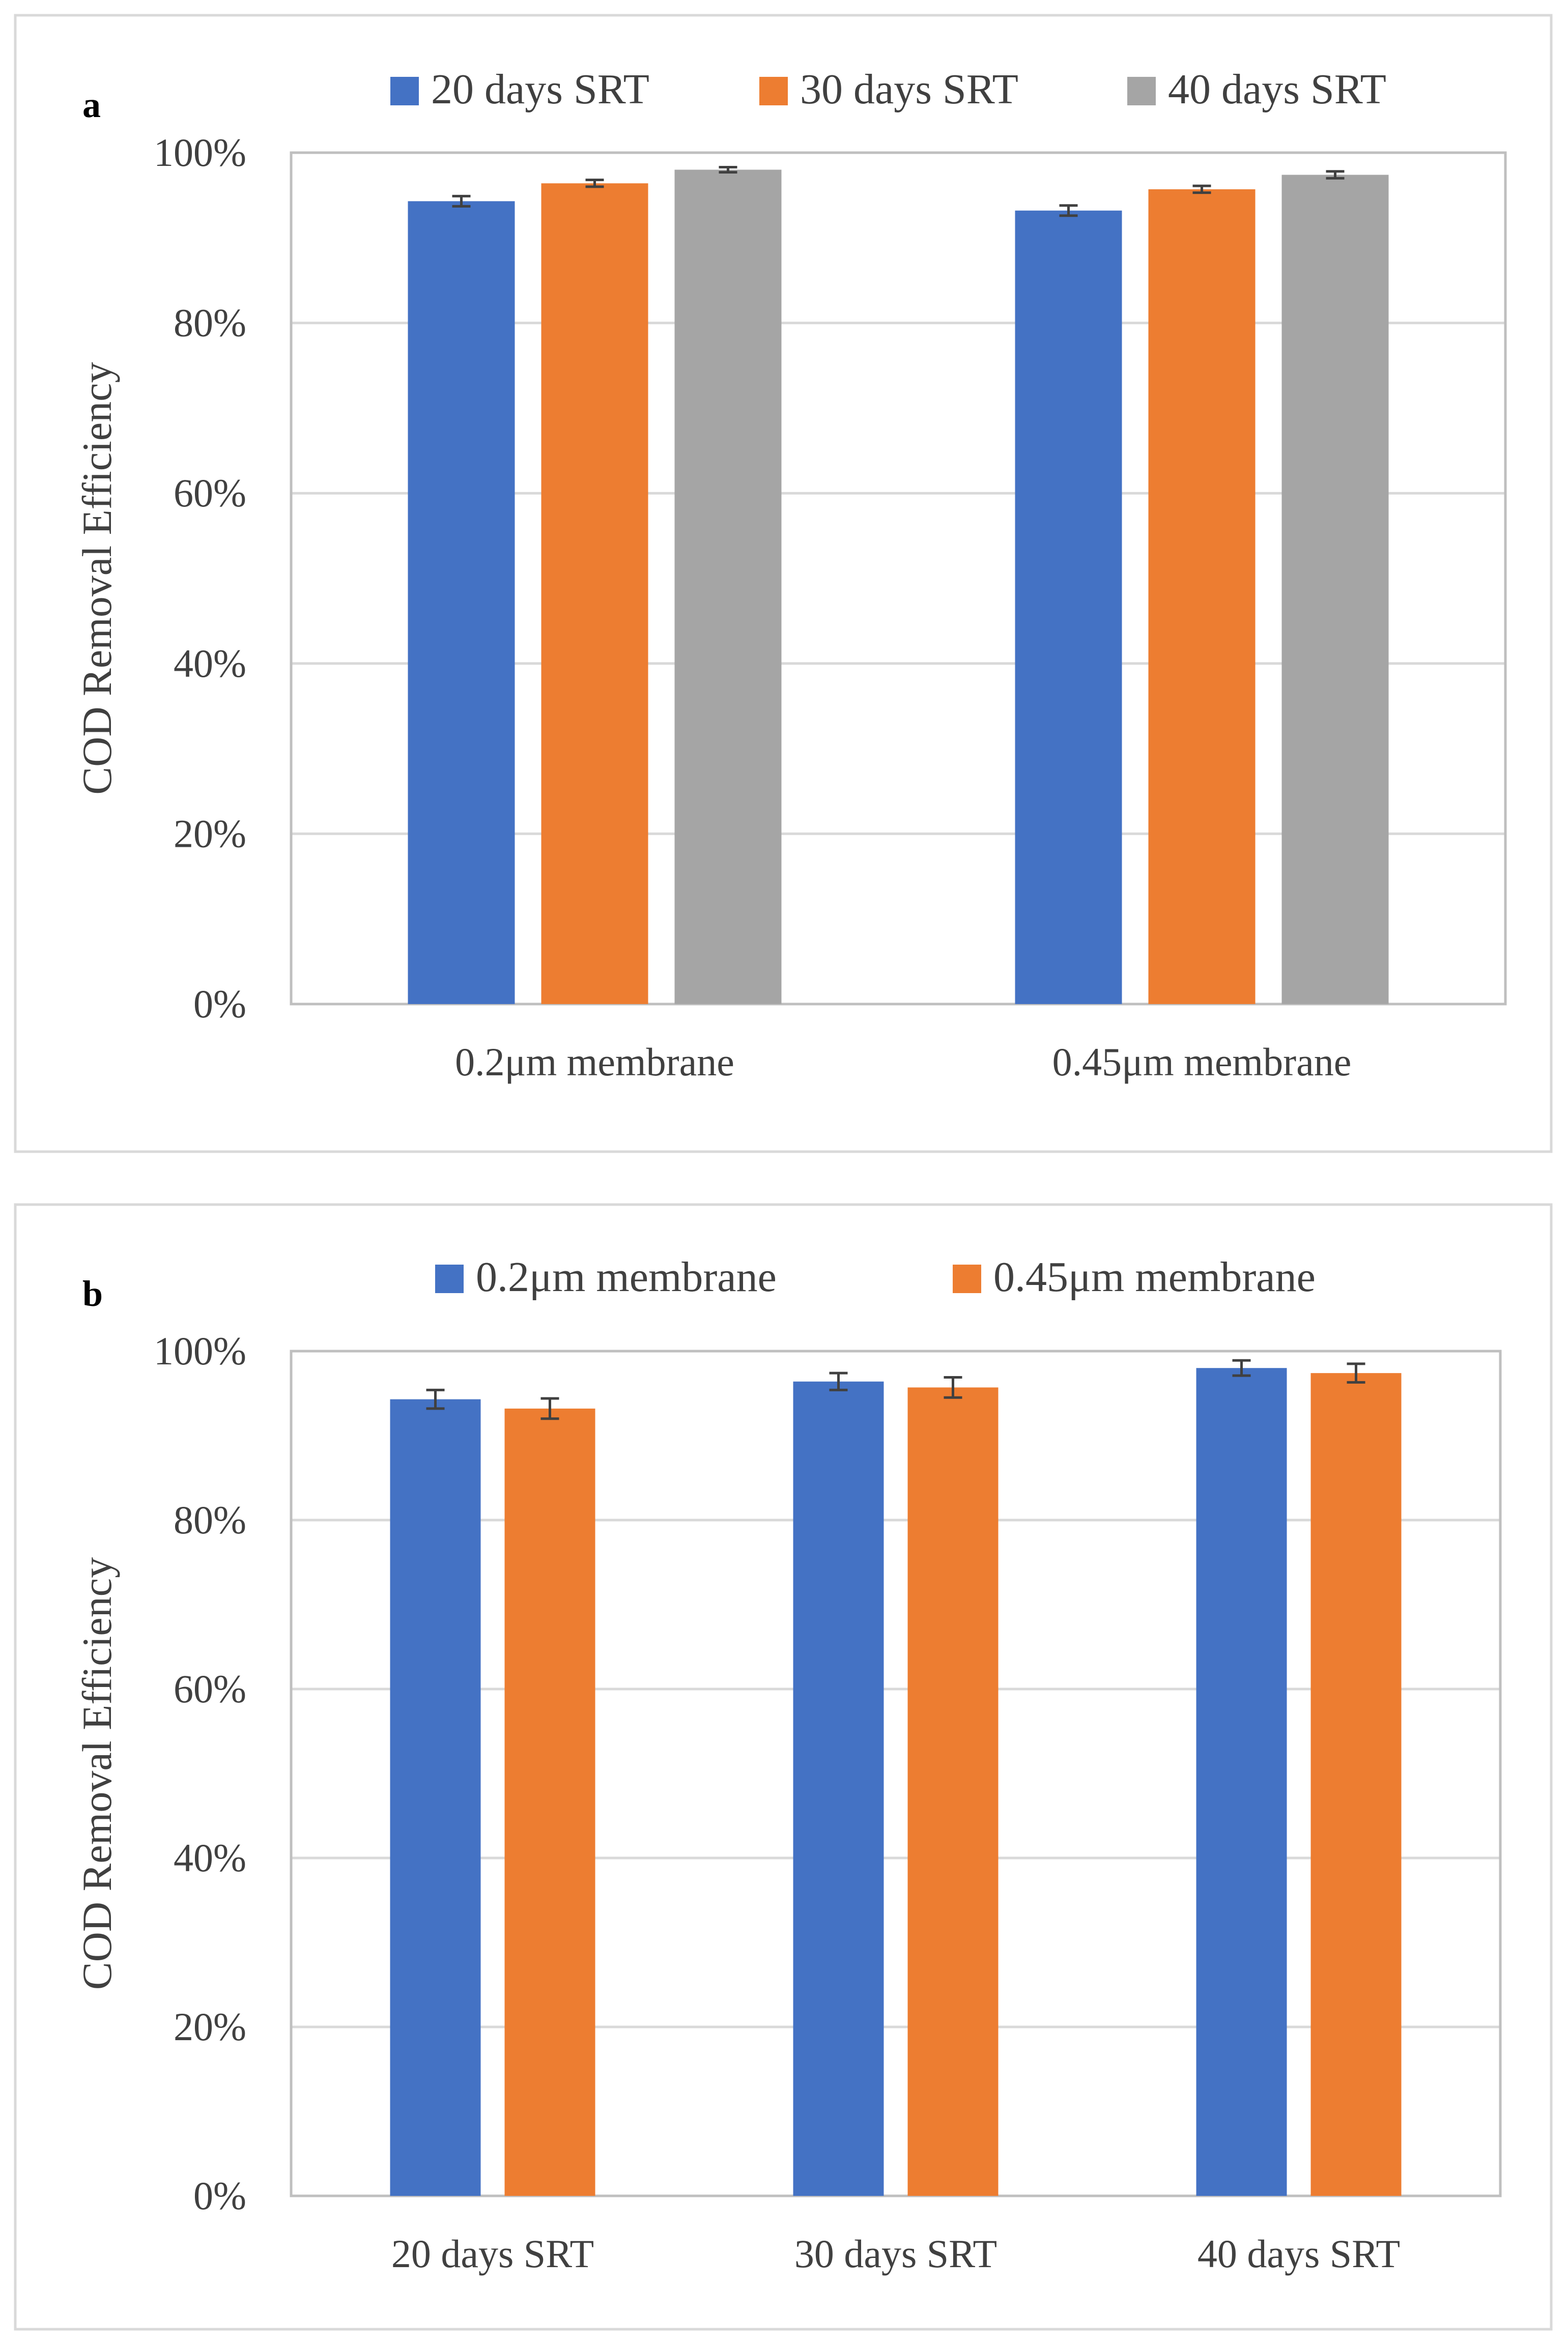 The image size is (1568, 2345). Describe the element at coordinates (210, 1858) in the screenshot. I see `panel-b-y-tick-label: 40%` at that location.